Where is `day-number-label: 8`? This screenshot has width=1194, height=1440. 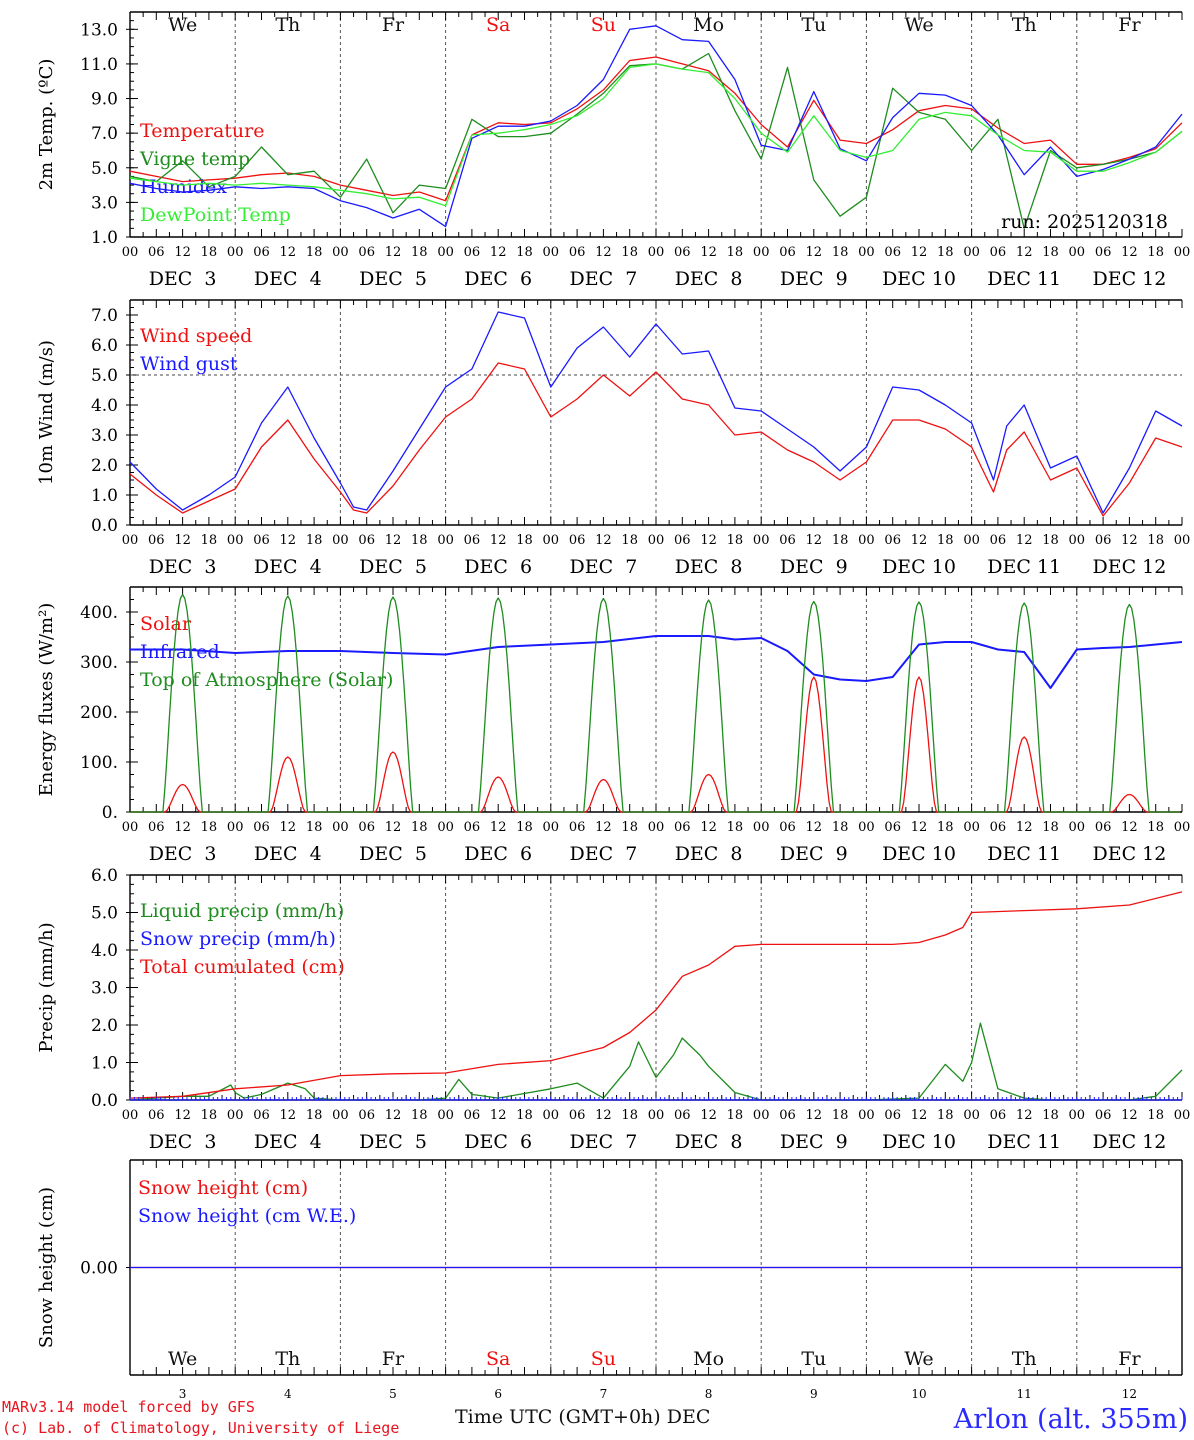
day-number-label: 8 is located at coordinates (709, 1393).